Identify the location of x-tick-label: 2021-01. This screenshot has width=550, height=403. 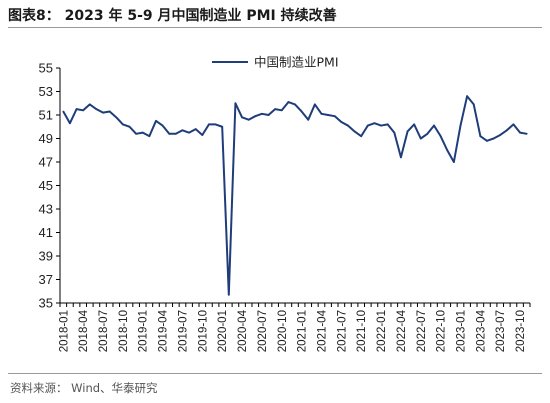
(303, 331).